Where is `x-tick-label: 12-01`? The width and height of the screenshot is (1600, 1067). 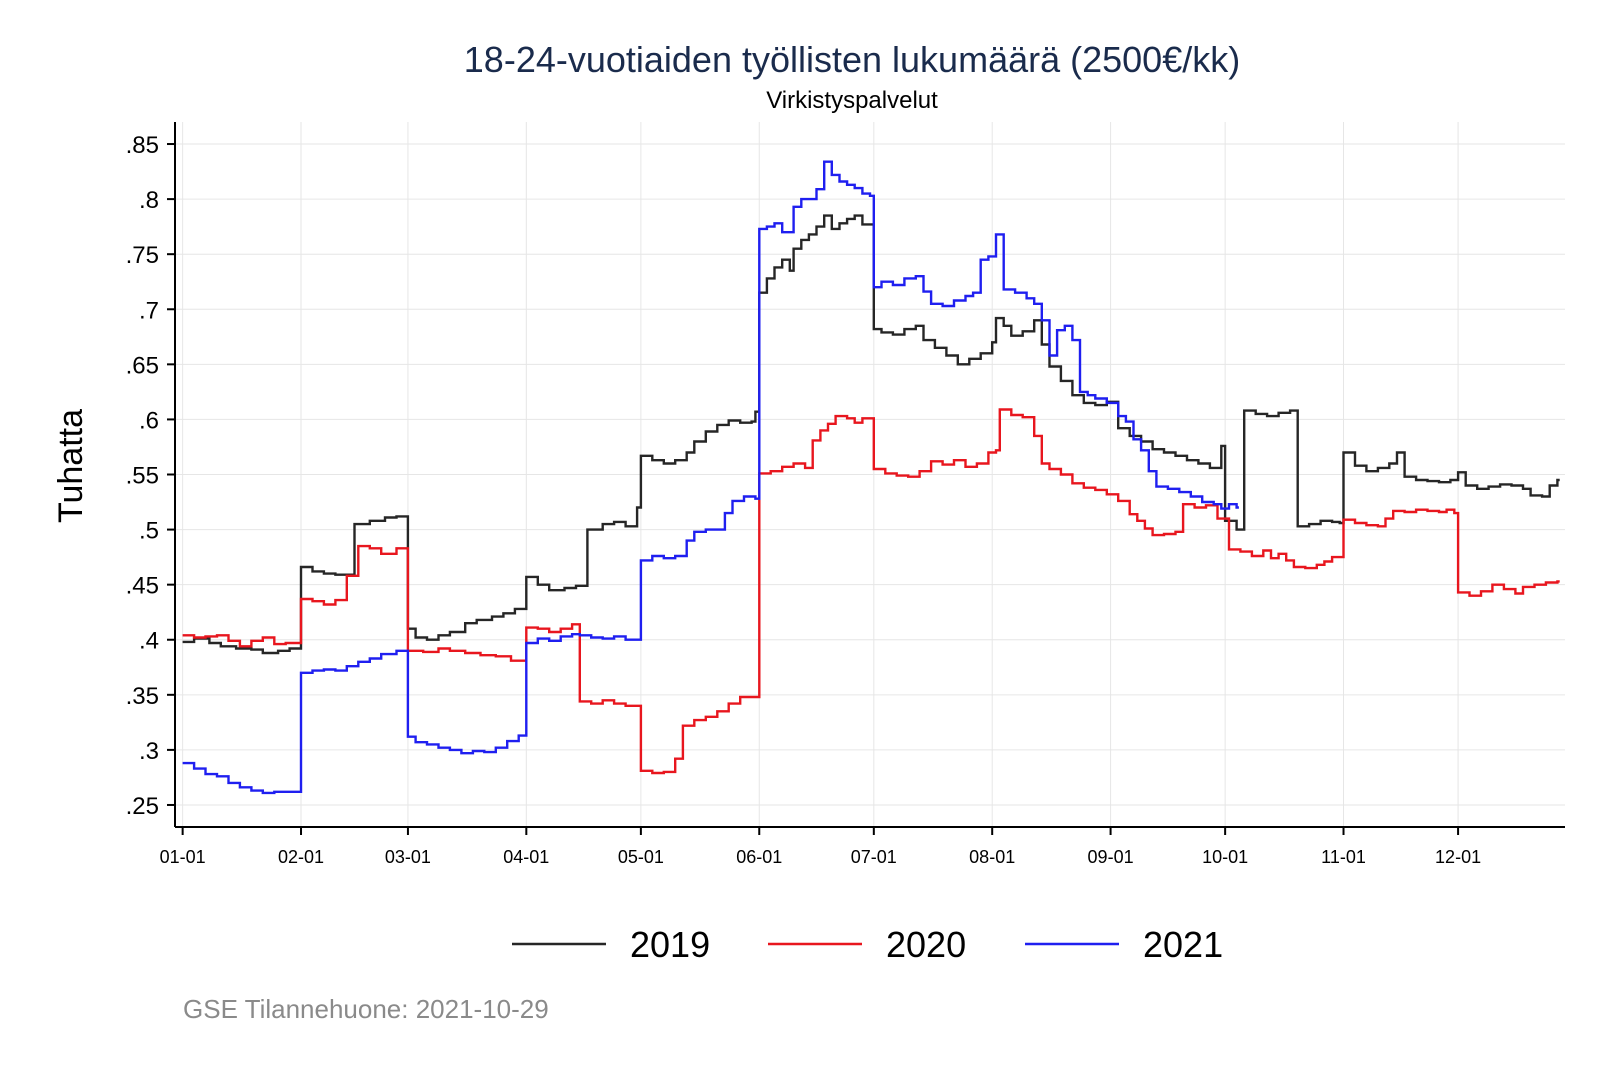 x-tick-label: 12-01 is located at coordinates (1458, 857).